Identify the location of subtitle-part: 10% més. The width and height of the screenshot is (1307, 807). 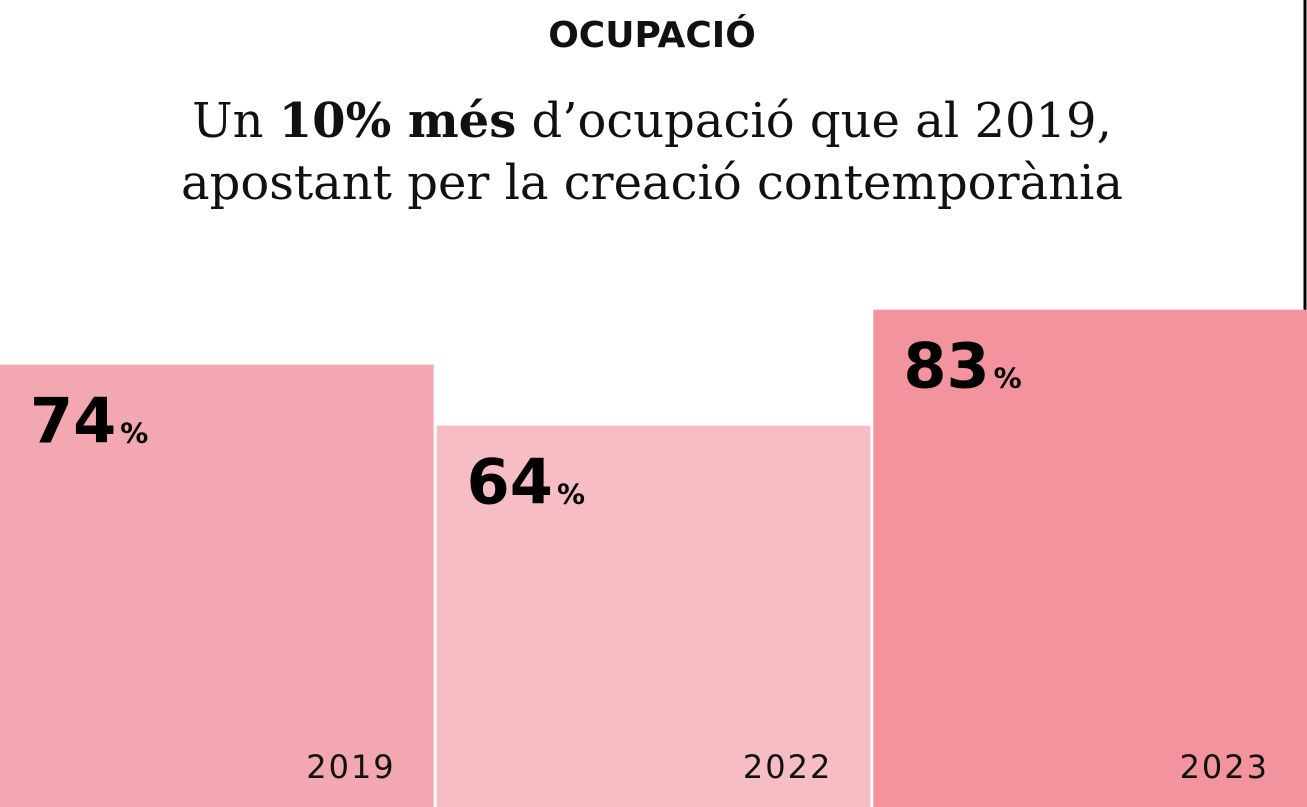
(397, 121).